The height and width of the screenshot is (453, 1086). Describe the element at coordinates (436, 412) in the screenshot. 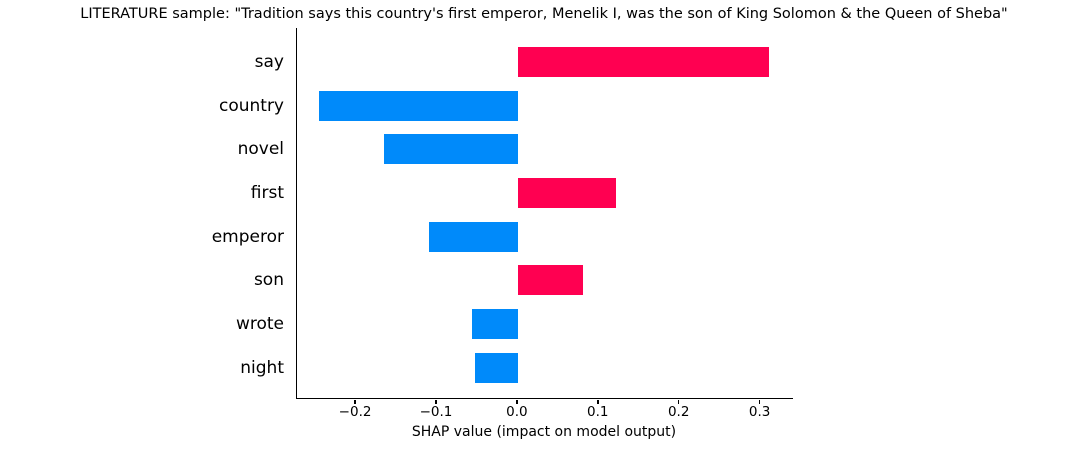

I see `x-tick-label: −0.1` at that location.